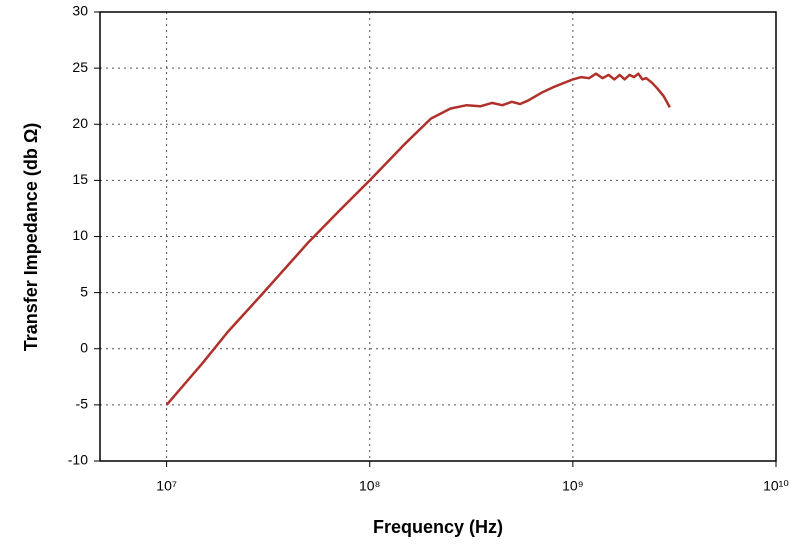 The height and width of the screenshot is (550, 801). What do you see at coordinates (573, 486) in the screenshot?
I see `x-tick-label: 10⁹` at bounding box center [573, 486].